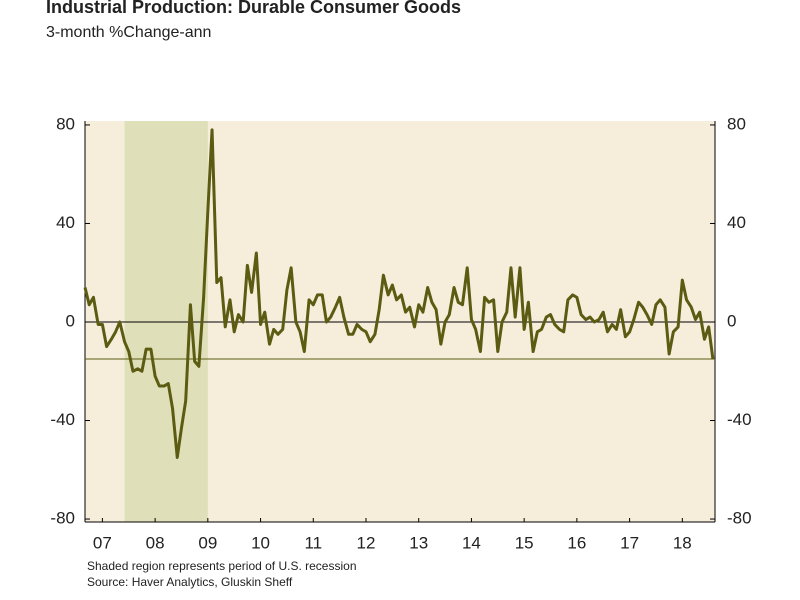  What do you see at coordinates (682, 542) in the screenshot?
I see `x-tick-label: 18` at bounding box center [682, 542].